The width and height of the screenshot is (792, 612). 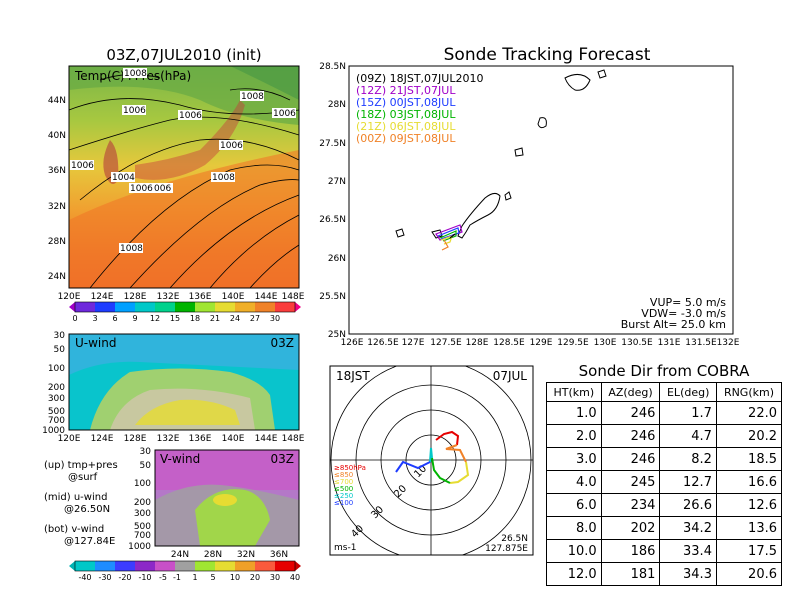 What do you see at coordinates (180, 459) in the screenshot?
I see `v-wind-label: V-wind` at bounding box center [180, 459].